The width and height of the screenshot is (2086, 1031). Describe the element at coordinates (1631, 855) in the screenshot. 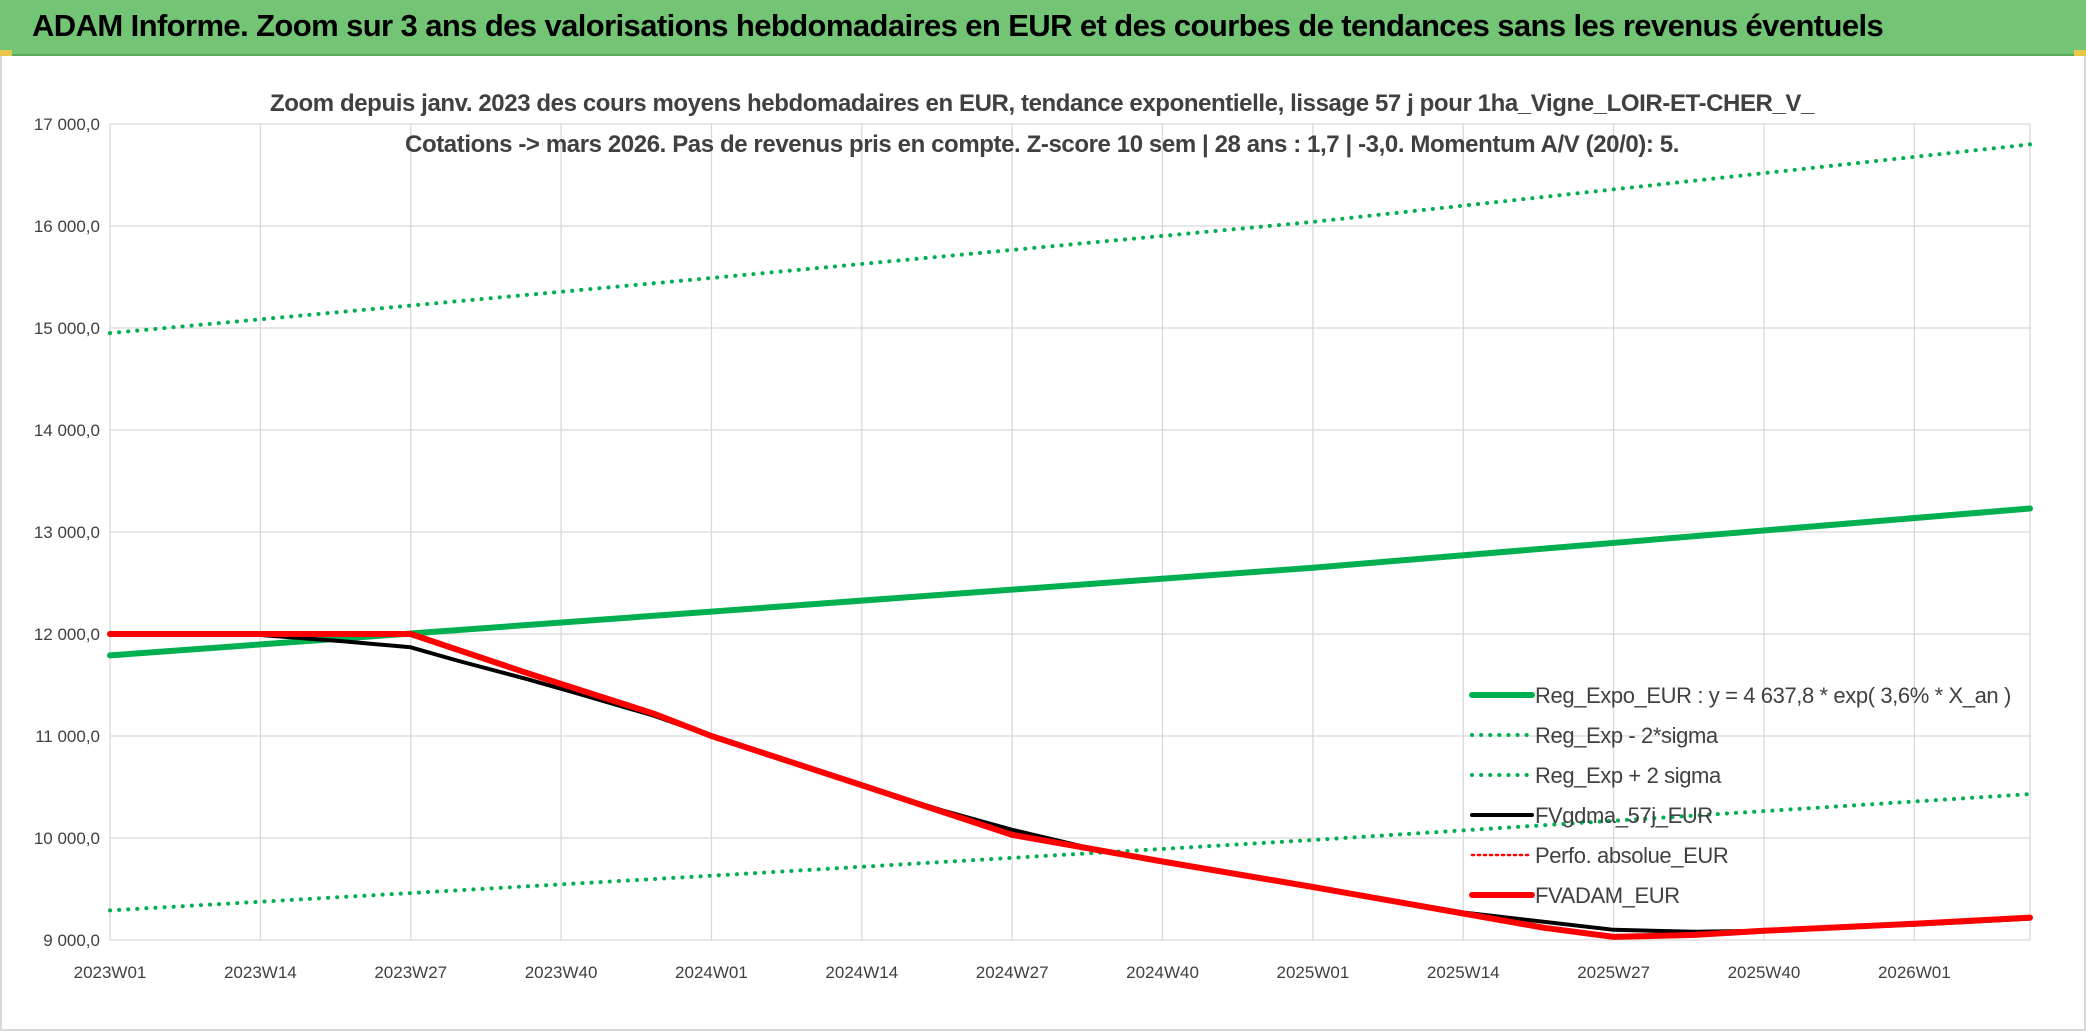

I see `legend-label: Perfo. absolue_EUR` at that location.